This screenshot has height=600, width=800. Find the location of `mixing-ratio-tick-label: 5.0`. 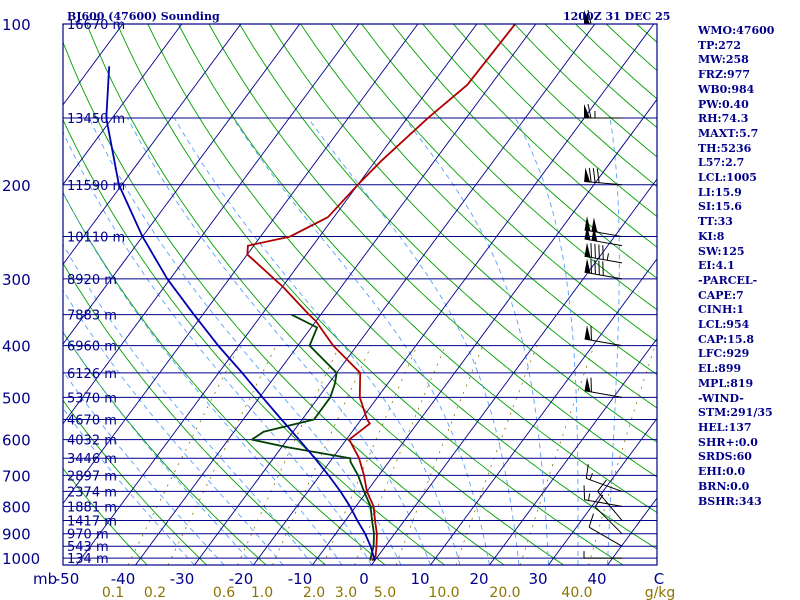

mixing-ratio-tick-label: 5.0 is located at coordinates (385, 592).